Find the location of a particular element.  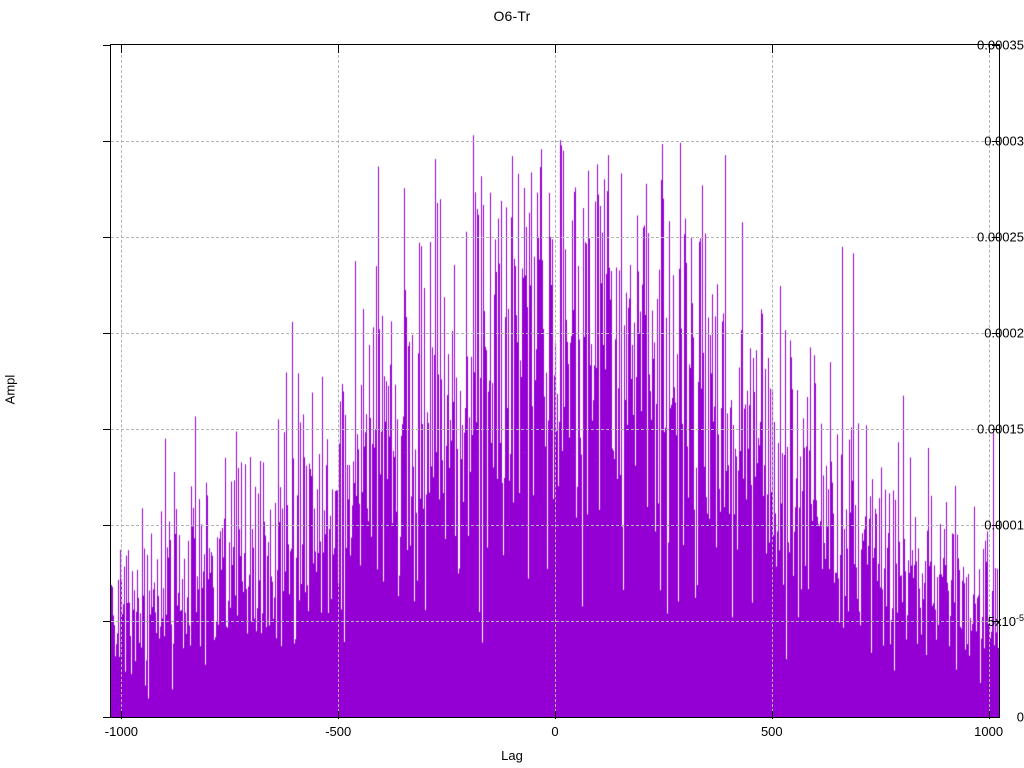

y-axis-label: Ampl is located at coordinates (10, 389).